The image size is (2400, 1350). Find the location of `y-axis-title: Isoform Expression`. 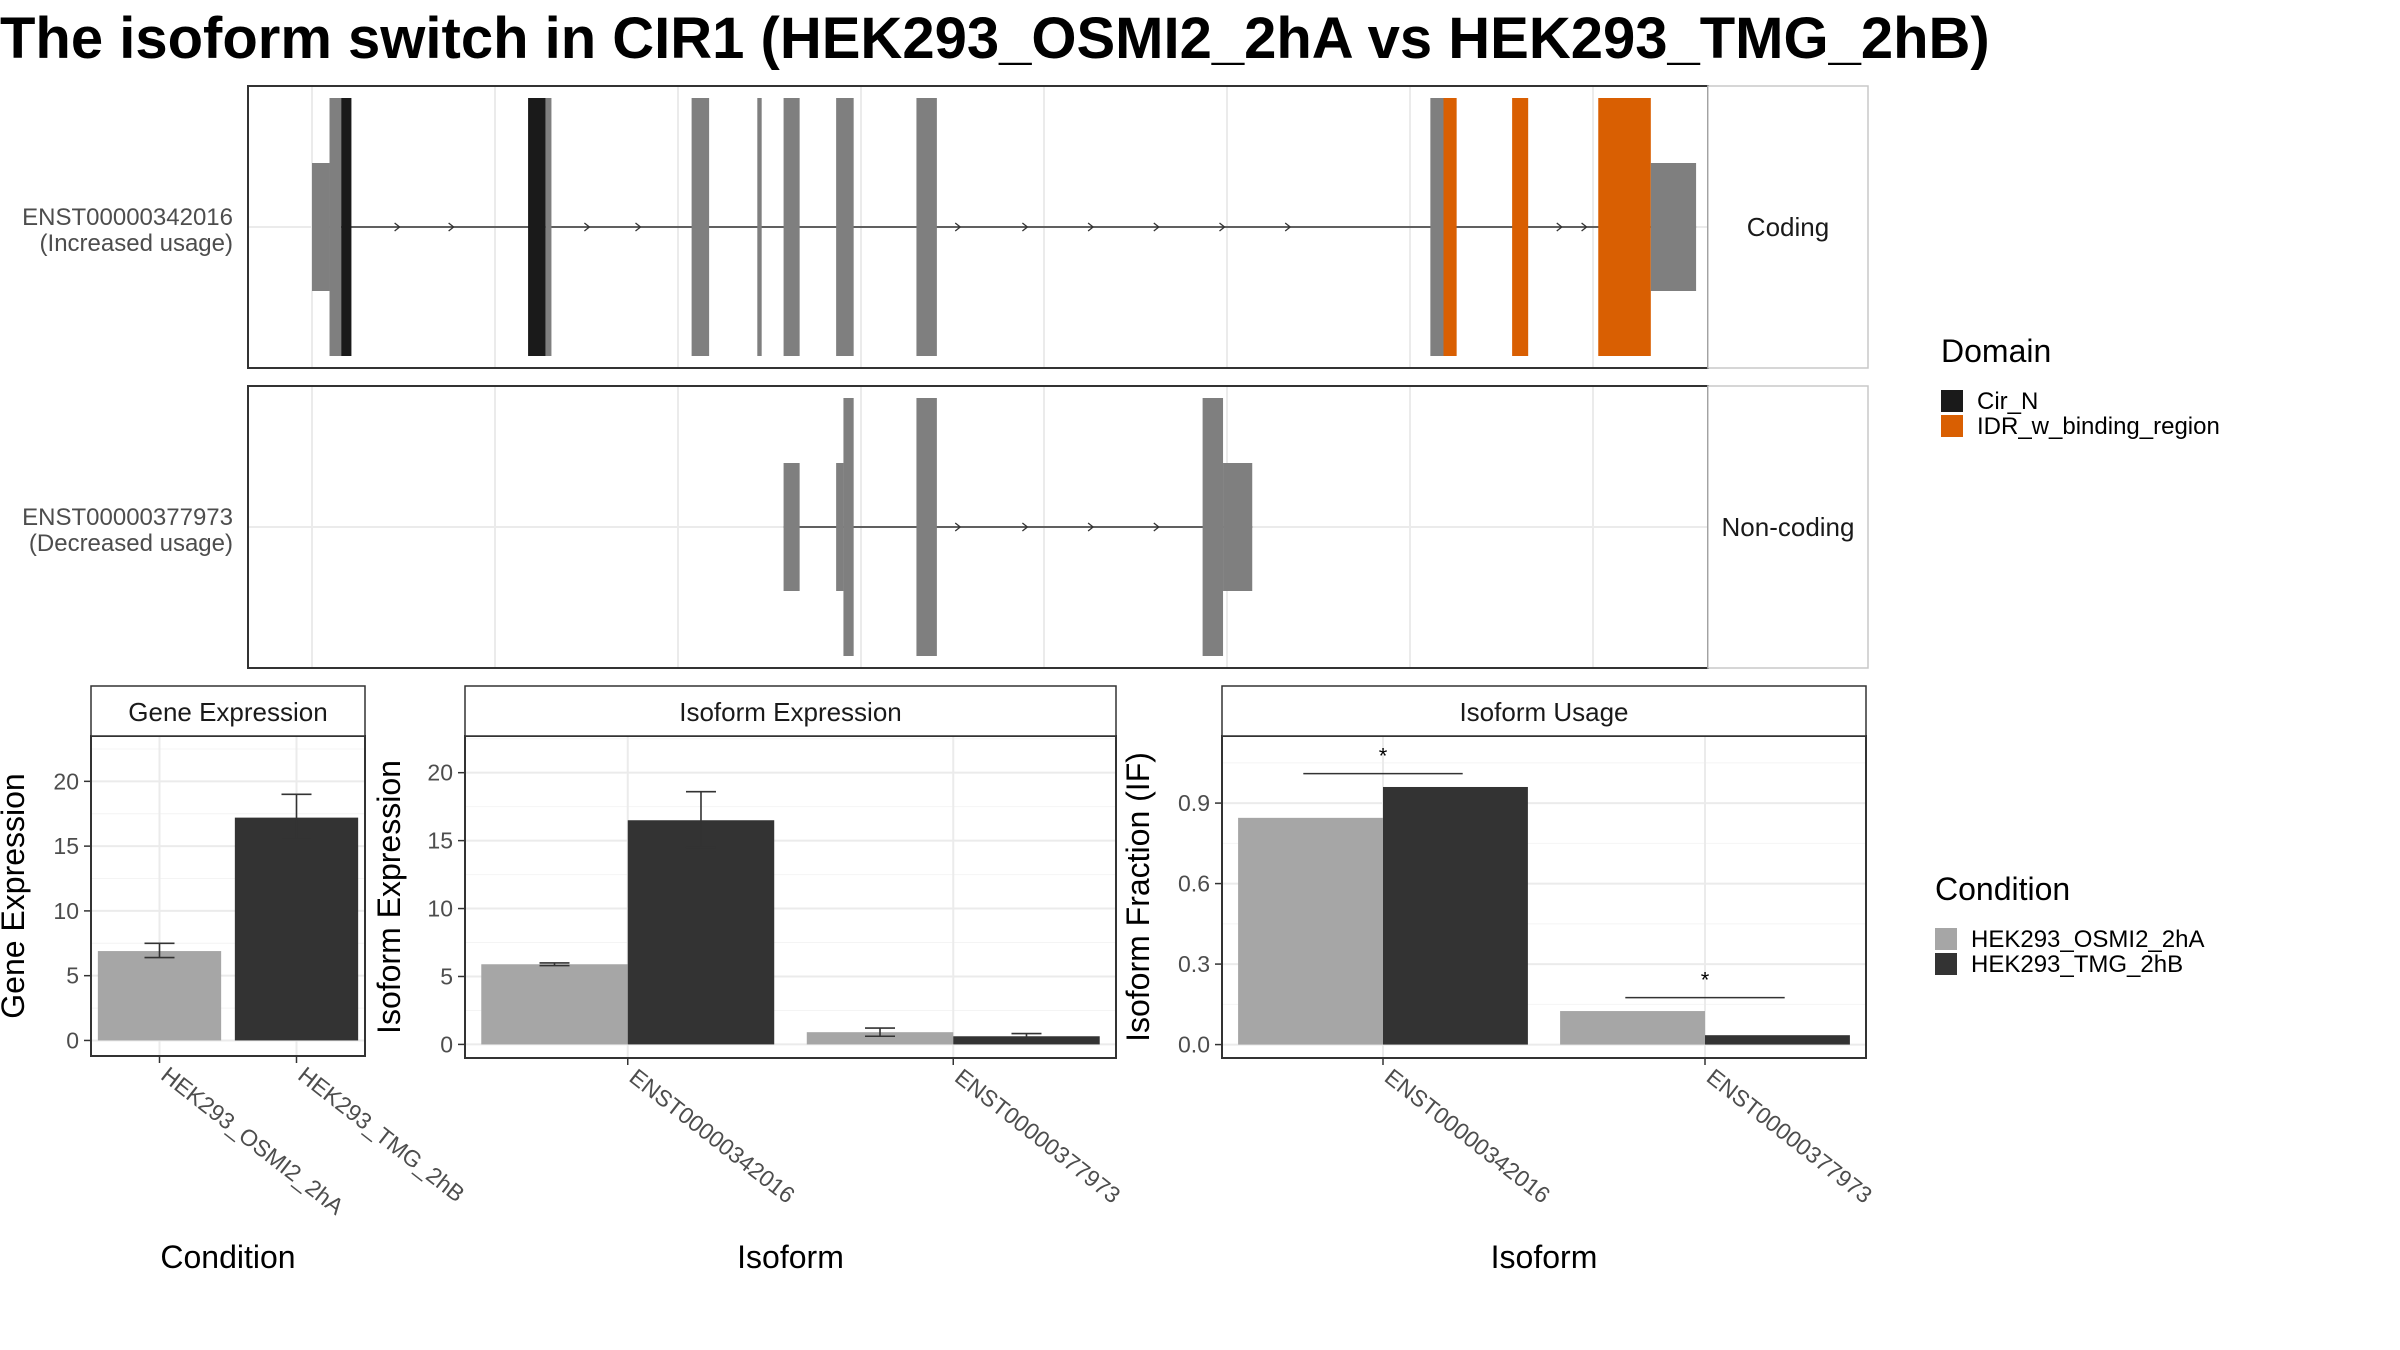

y-axis-title: Isoform Expression is located at coordinates (389, 897).